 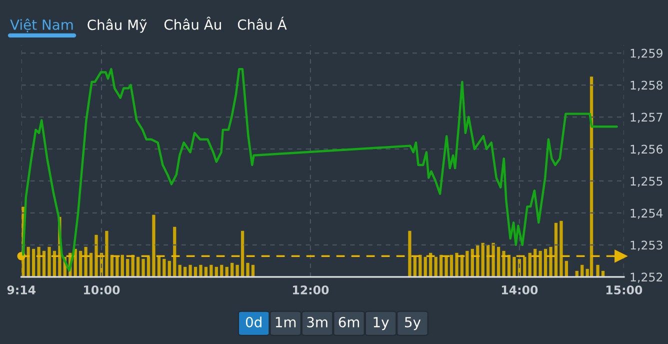 I want to click on text: Việt Nam, so click(x=41, y=25).